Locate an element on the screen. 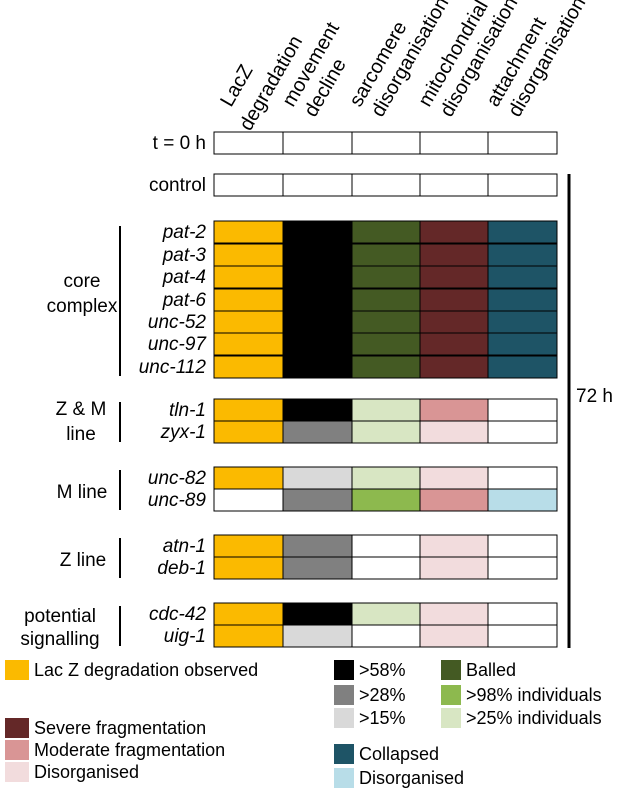 The image size is (642, 800). row-label: control is located at coordinates (177, 185).